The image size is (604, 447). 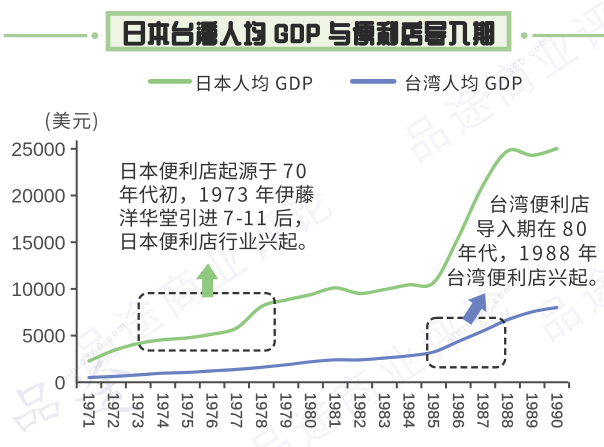 What do you see at coordinates (88, 411) in the screenshot?
I see `svg-text: 1971` at bounding box center [88, 411].